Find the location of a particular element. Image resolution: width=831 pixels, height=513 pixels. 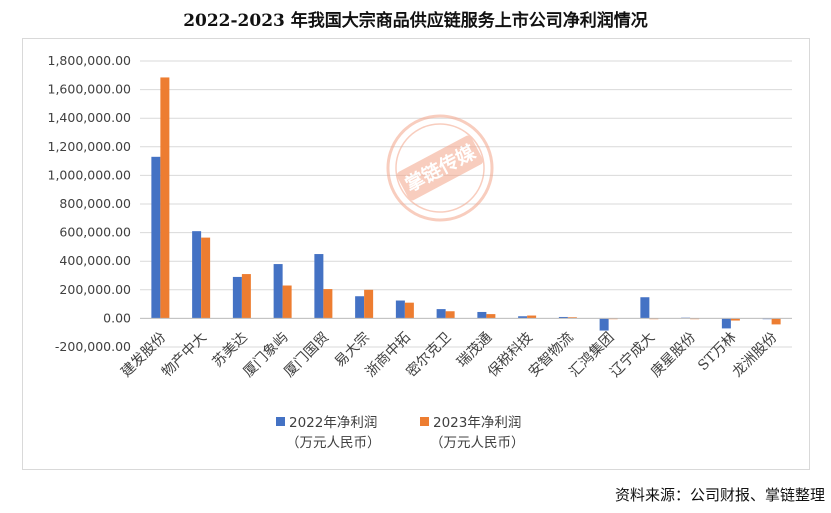

x-tick-label: 龙洲股份 is located at coordinates (755, 355).